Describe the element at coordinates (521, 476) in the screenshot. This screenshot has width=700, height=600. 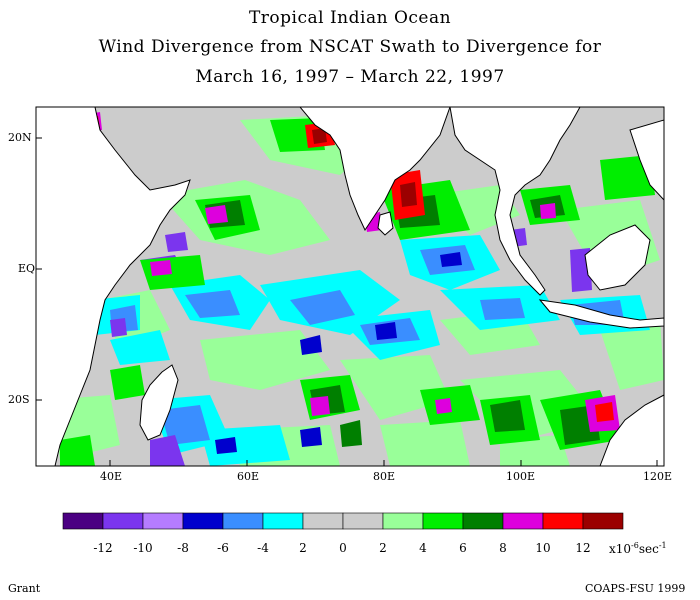
I see `lon-label-100e: 100E` at that location.